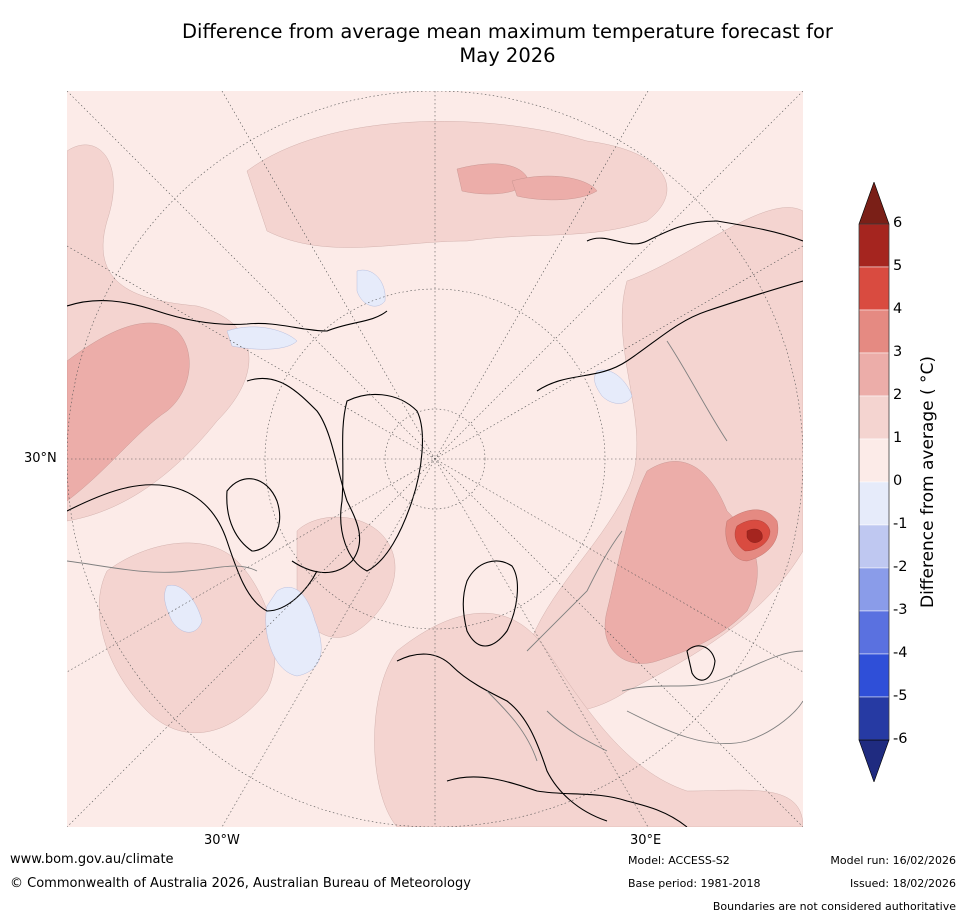  I want to click on colorbar-tick-label: -5, so click(900, 696).